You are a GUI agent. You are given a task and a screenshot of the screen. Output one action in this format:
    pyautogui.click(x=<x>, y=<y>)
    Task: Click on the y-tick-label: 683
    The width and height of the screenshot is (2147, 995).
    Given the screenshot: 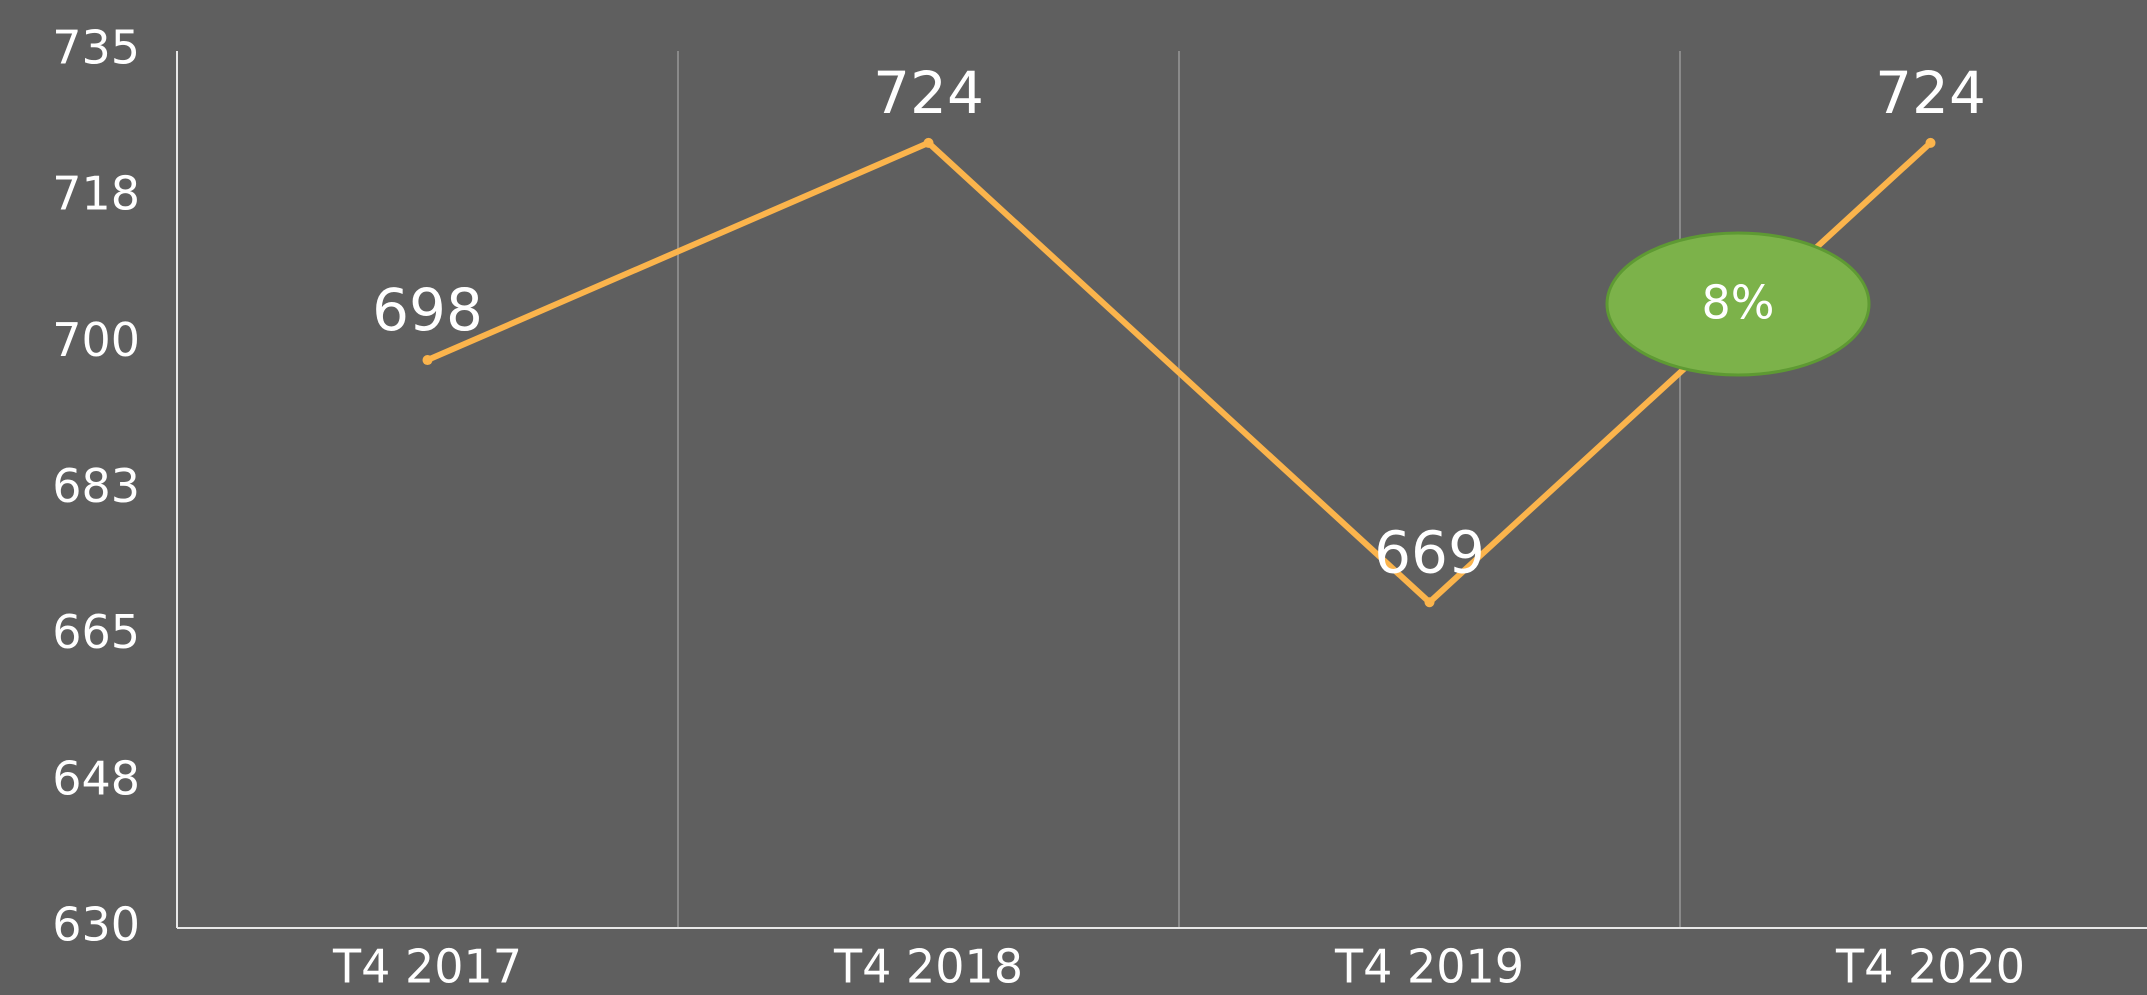 What is the action you would take?
    pyautogui.click(x=96, y=486)
    